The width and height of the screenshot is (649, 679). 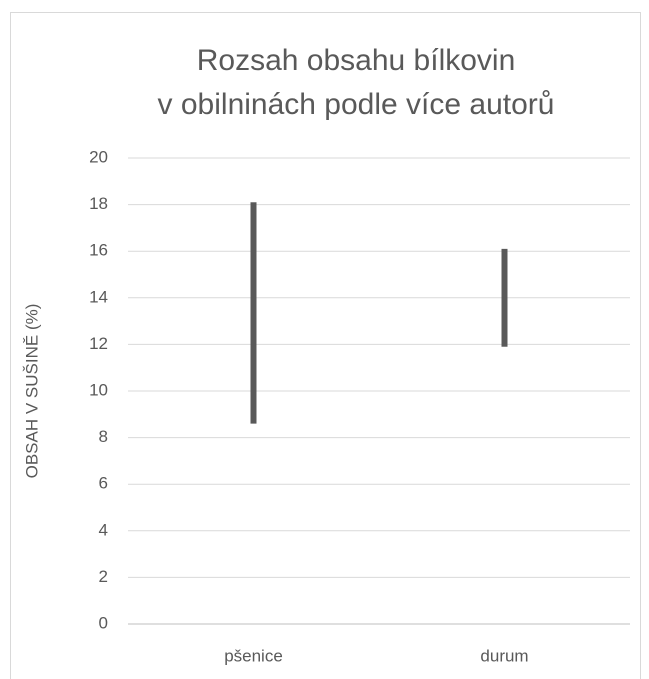 What do you see at coordinates (253, 655) in the screenshot?
I see `x-tick-label: pšenice` at bounding box center [253, 655].